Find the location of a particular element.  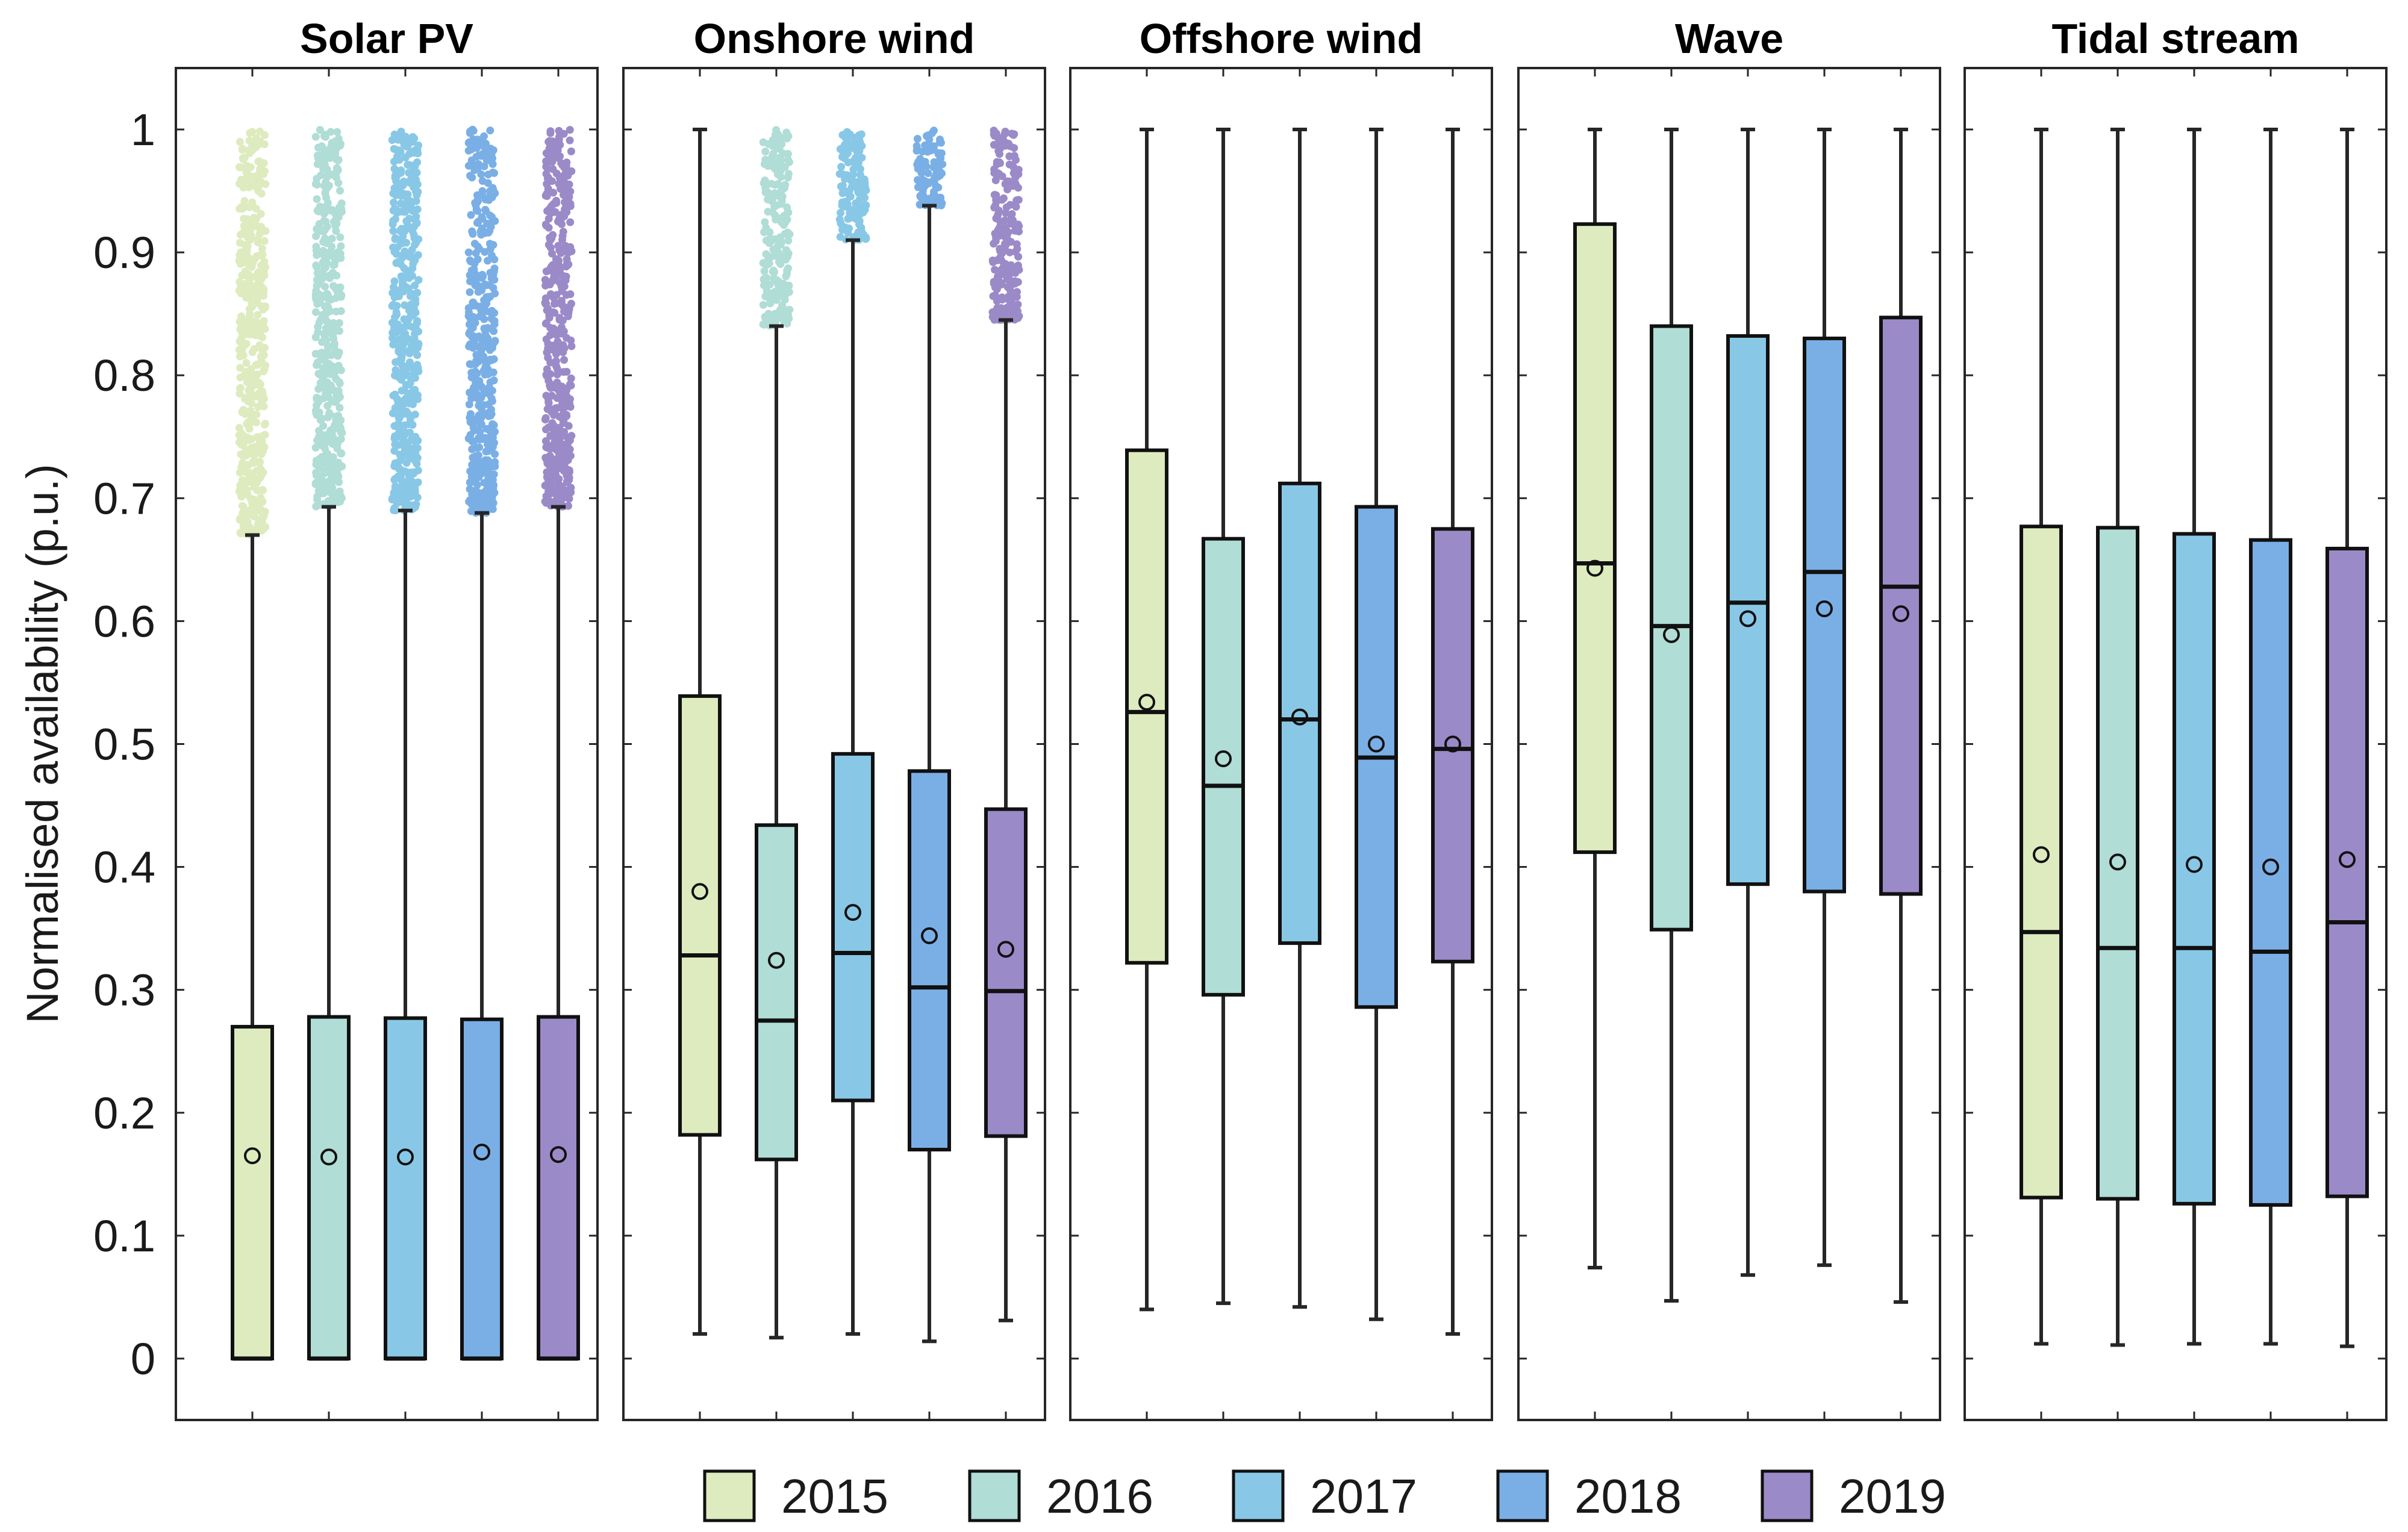

y-tick-label: 0.3 is located at coordinates (124, 990).